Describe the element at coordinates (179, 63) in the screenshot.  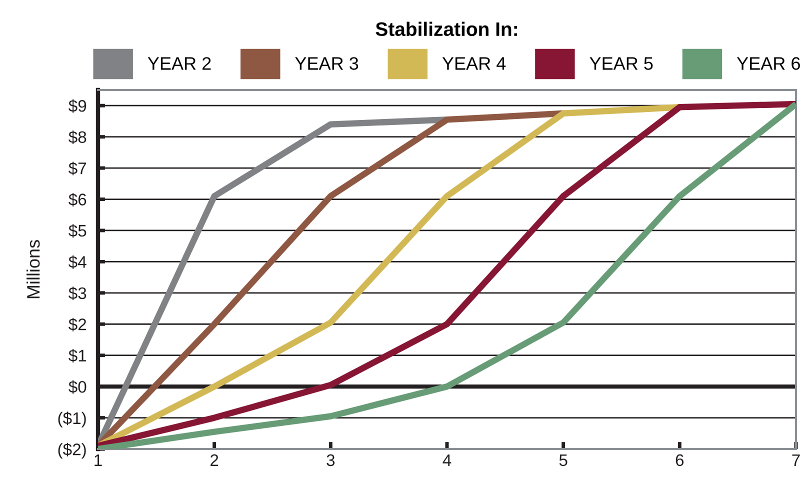
I see `legend-label: YEAR 2` at that location.